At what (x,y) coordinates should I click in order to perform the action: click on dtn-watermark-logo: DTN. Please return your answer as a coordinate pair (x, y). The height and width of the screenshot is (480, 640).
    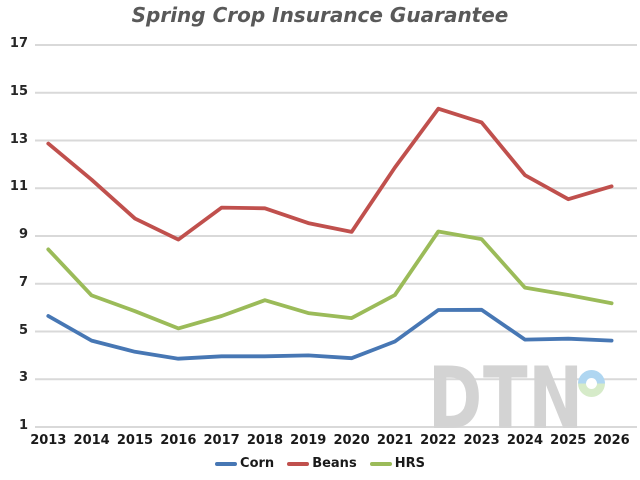
    Looking at the image, I should click on (506, 399).